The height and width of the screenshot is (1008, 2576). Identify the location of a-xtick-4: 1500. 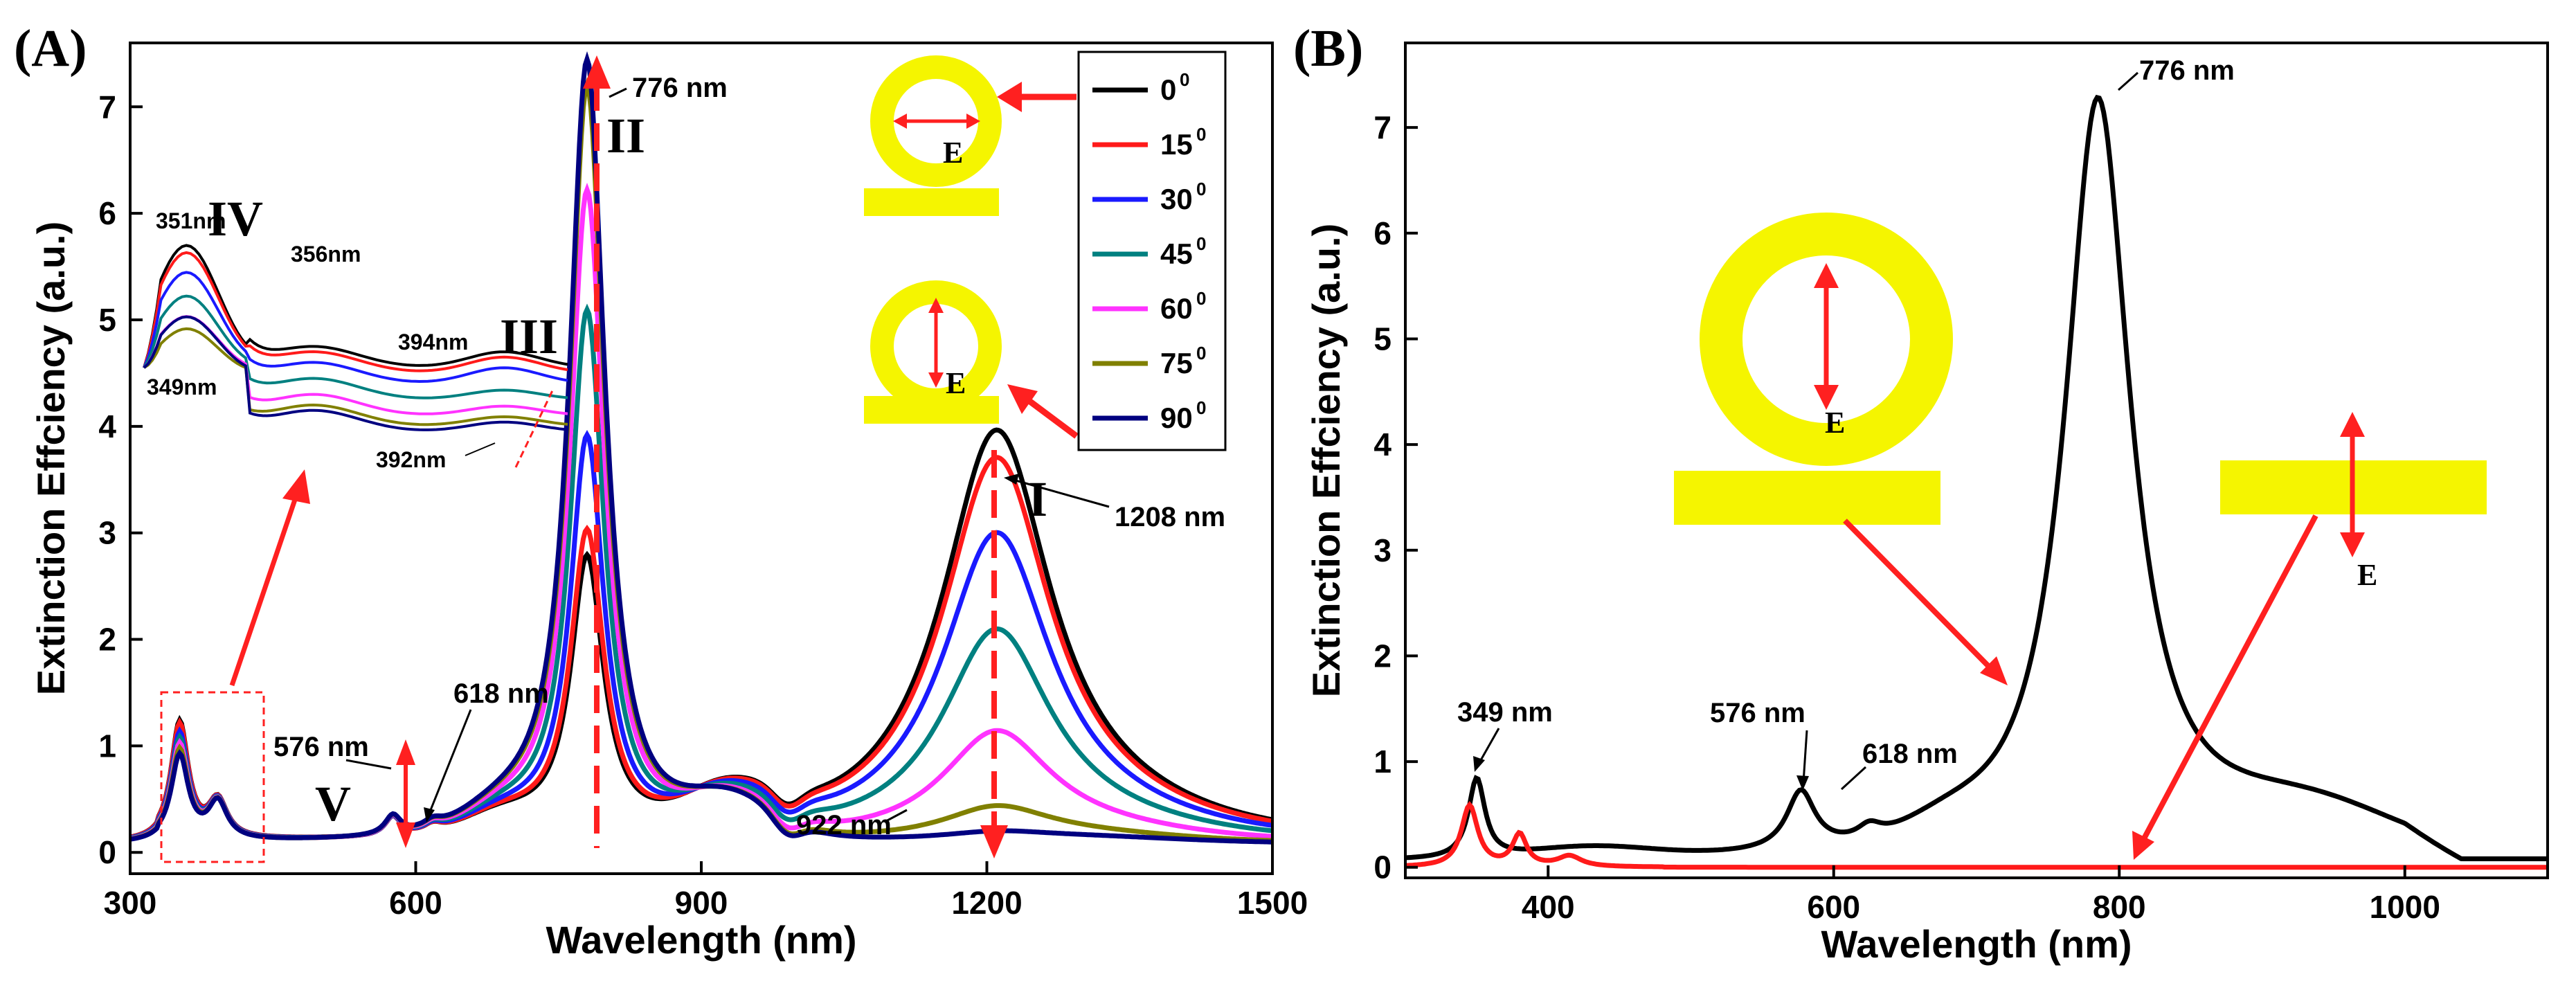
(1272, 903).